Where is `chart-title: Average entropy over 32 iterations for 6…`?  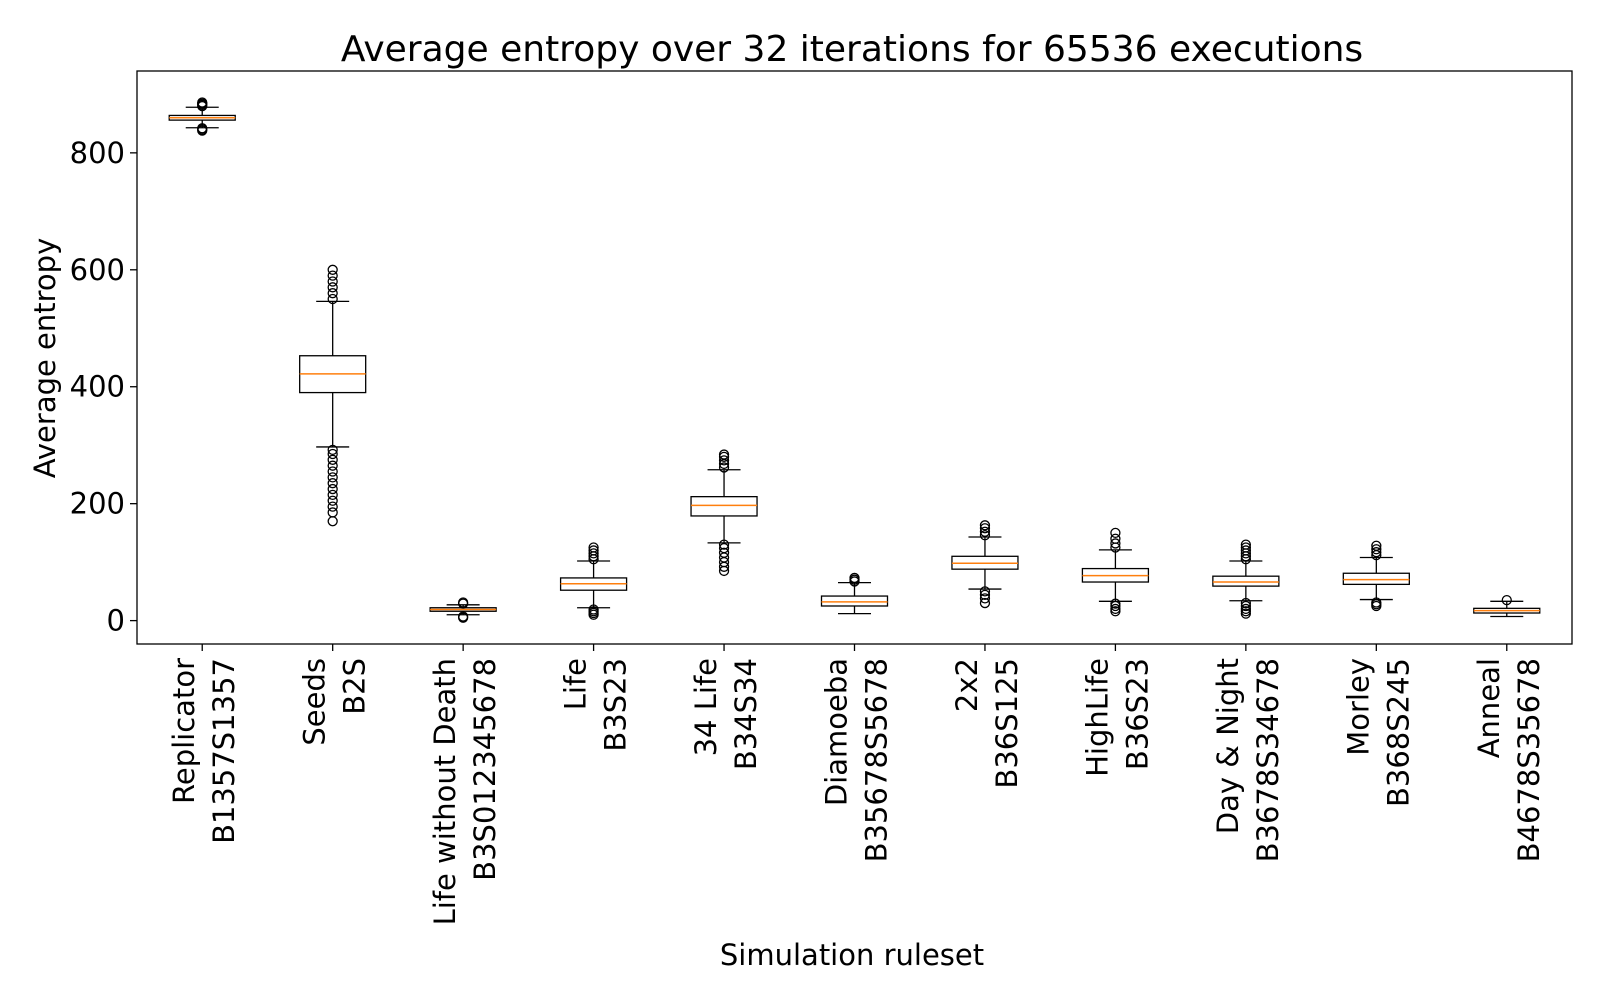
chart-title: Average entropy over 32 iterations for 6… is located at coordinates (852, 49).